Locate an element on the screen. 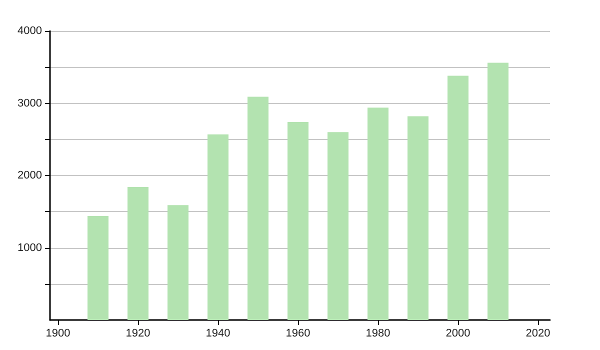  x-tick-label: 2000 is located at coordinates (458, 334).